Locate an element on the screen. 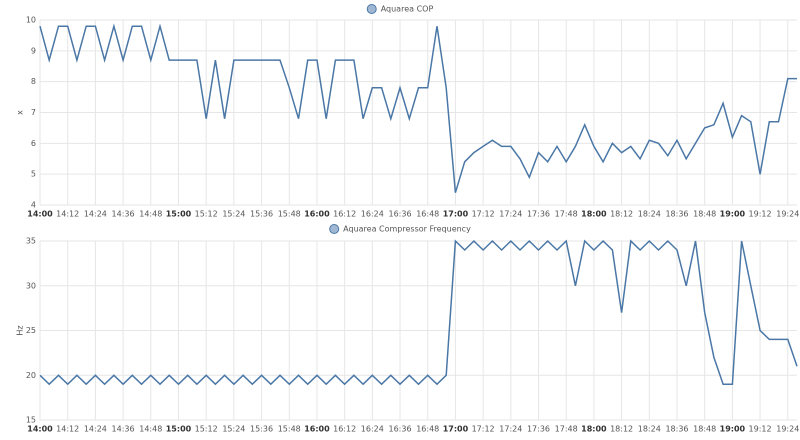 The height and width of the screenshot is (440, 800). y-tick-label: 9 is located at coordinates (33, 50).